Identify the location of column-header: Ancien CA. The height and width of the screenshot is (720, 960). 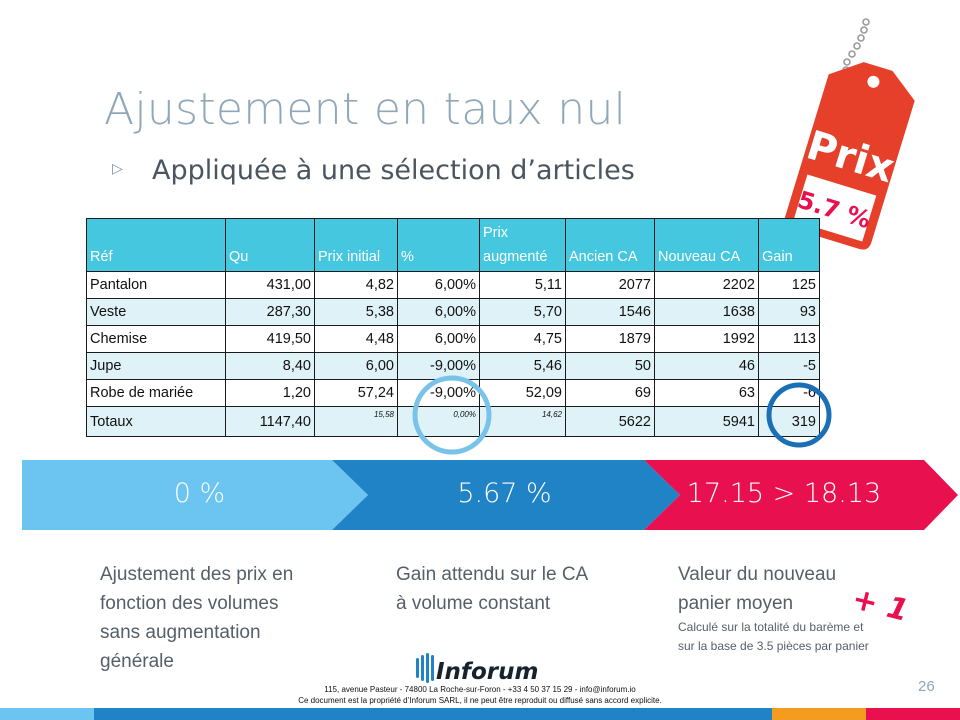
(610, 245).